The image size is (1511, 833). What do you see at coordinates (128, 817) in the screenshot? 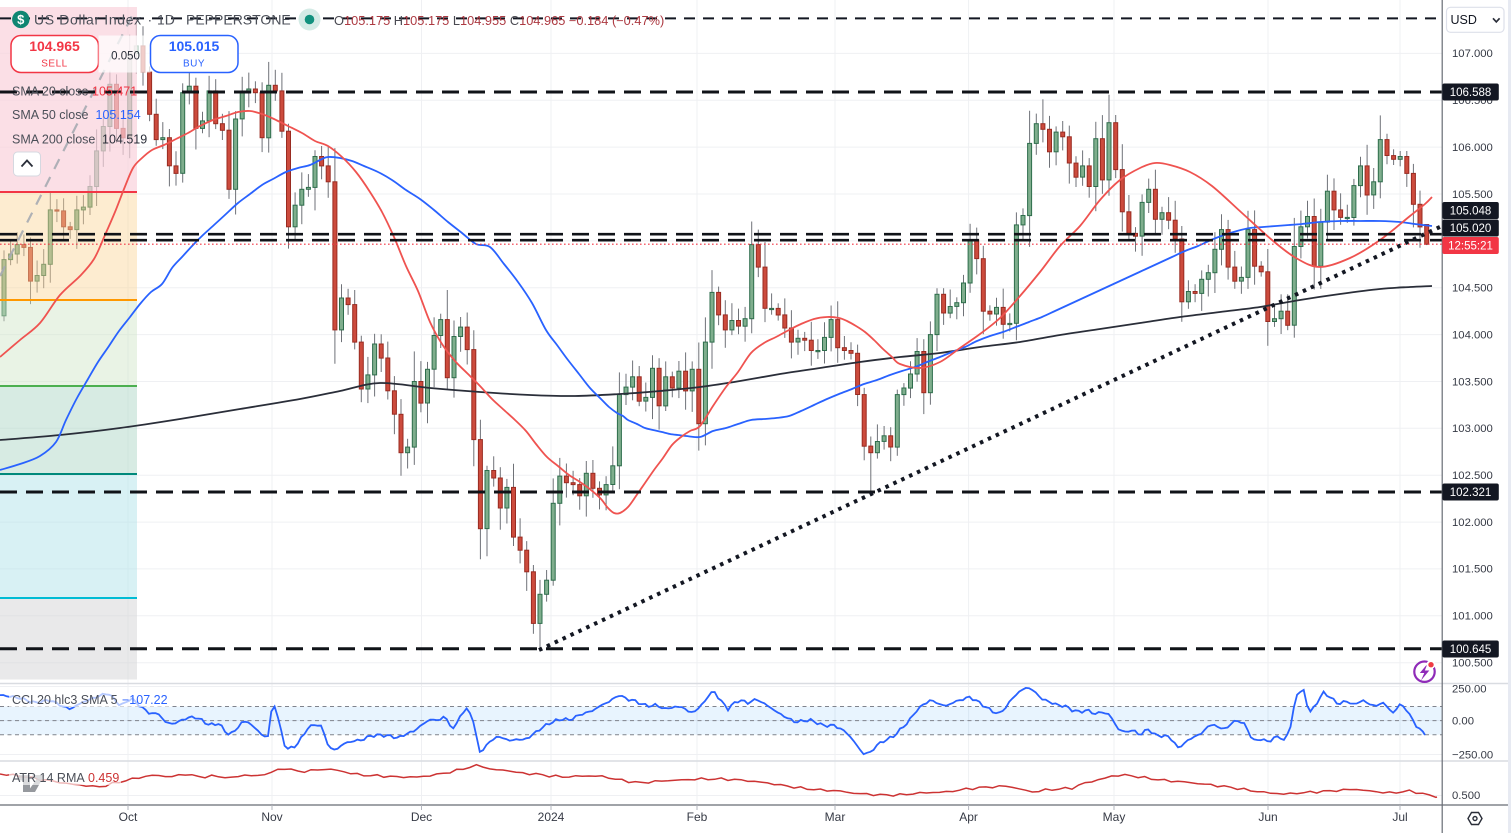
I see `svg-text: Oct` at bounding box center [128, 817].